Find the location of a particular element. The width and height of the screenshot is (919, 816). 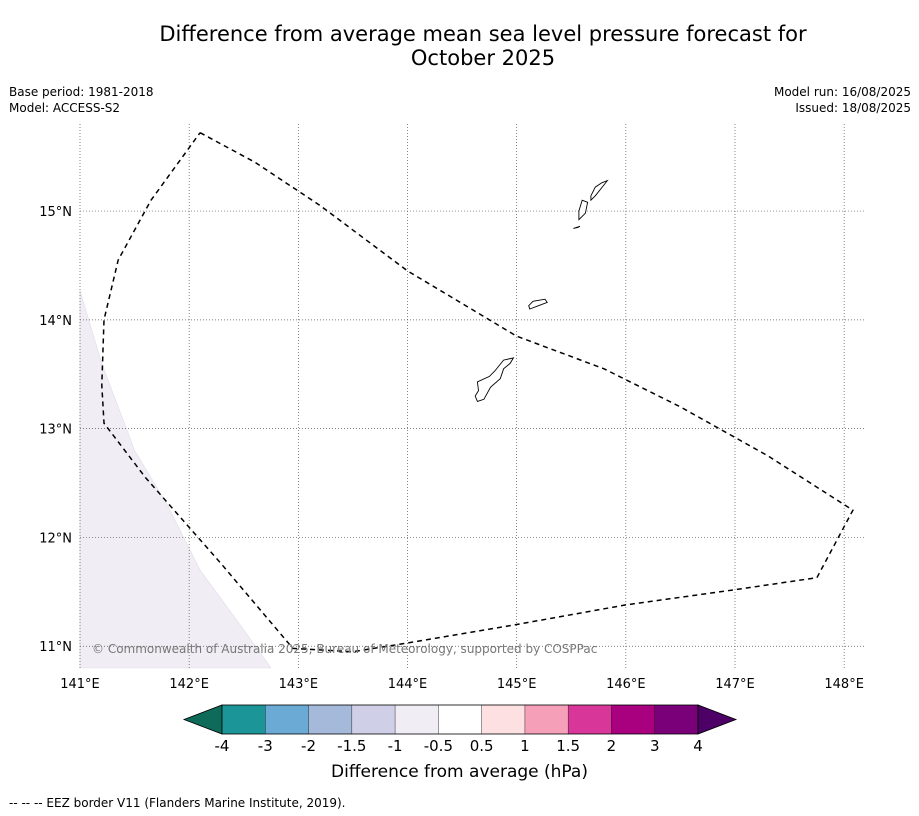

colorbar-tick-label: 2 is located at coordinates (612, 746).